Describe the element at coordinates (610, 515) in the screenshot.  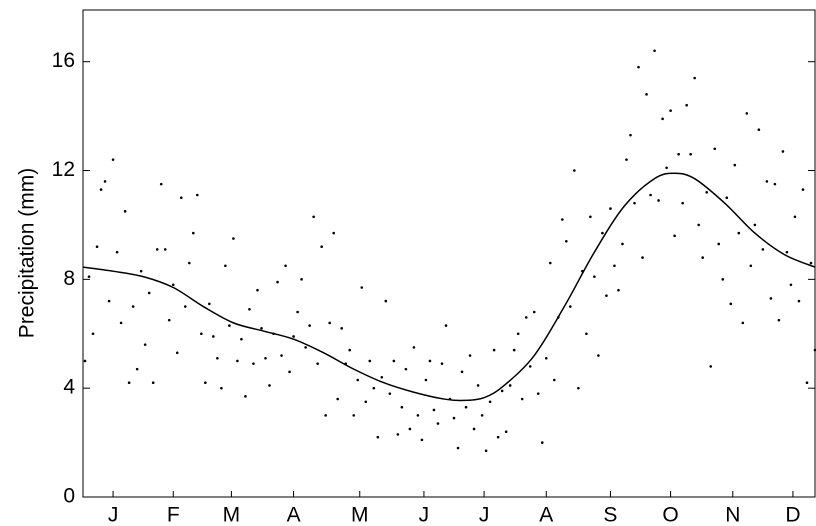
I see `x-tick-label: S` at that location.